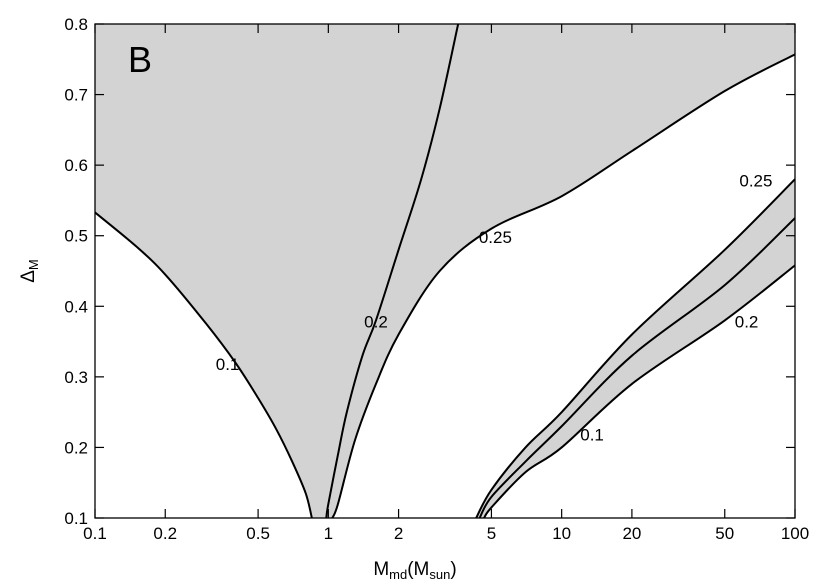  Describe the element at coordinates (76, 518) in the screenshot. I see `y-tick-label: 0.1` at that location.